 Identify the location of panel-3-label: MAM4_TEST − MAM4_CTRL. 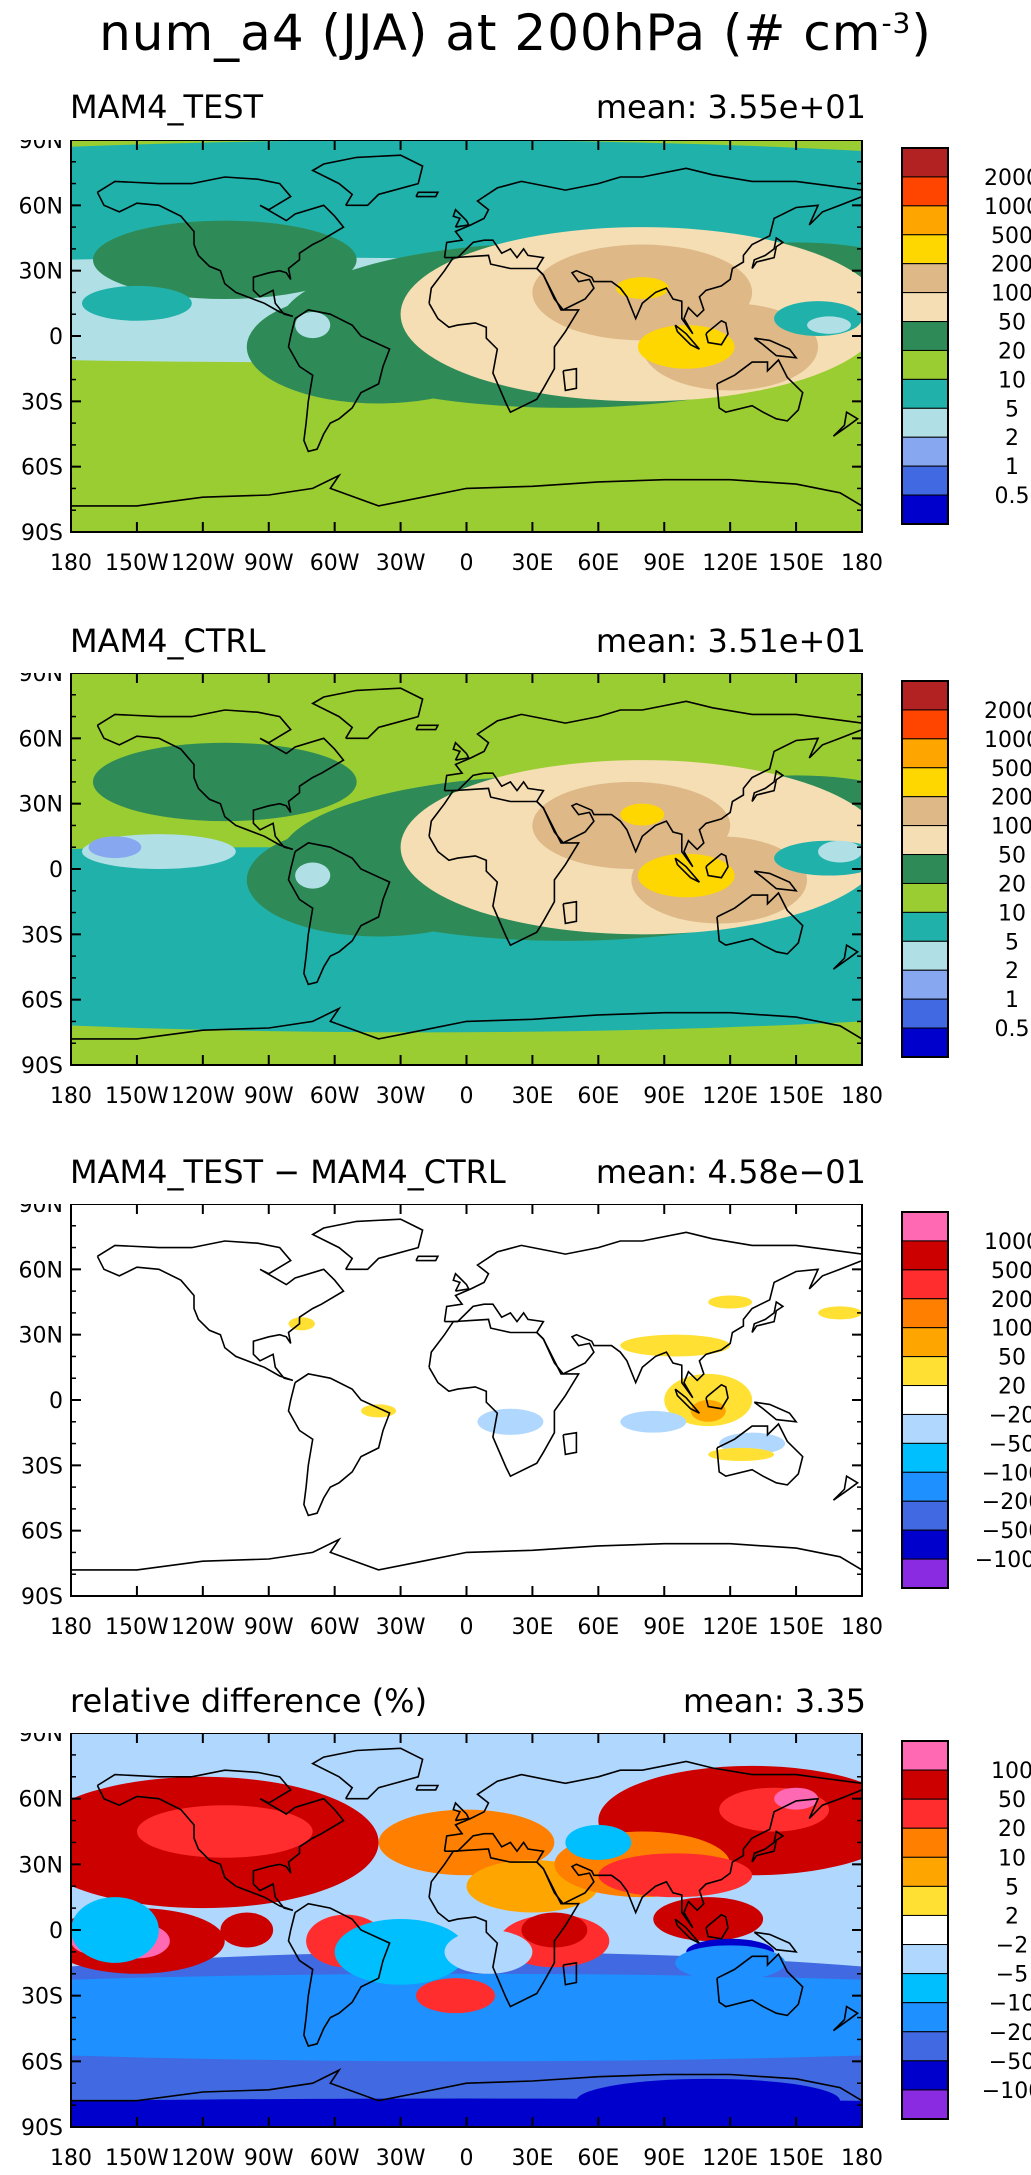
(288, 1172).